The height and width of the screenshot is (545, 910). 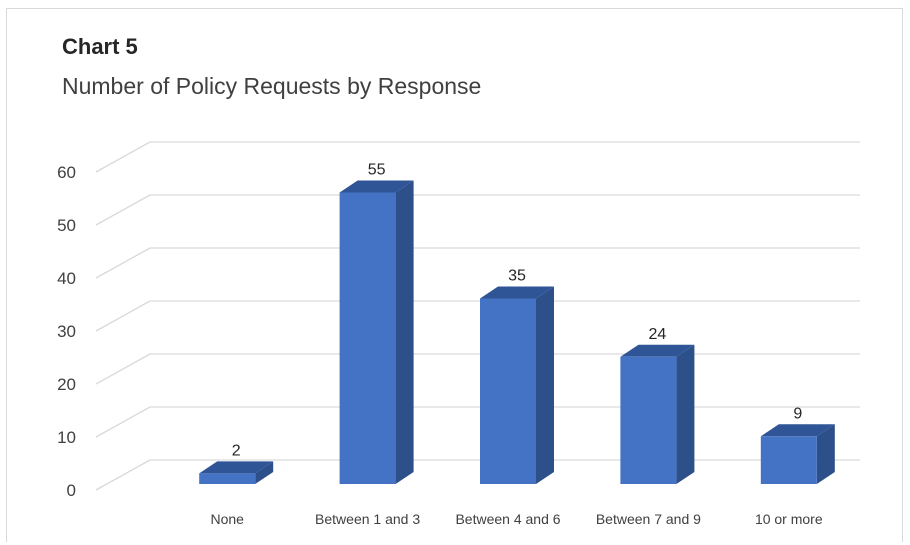 I want to click on x-tick-label: None, so click(x=227, y=519).